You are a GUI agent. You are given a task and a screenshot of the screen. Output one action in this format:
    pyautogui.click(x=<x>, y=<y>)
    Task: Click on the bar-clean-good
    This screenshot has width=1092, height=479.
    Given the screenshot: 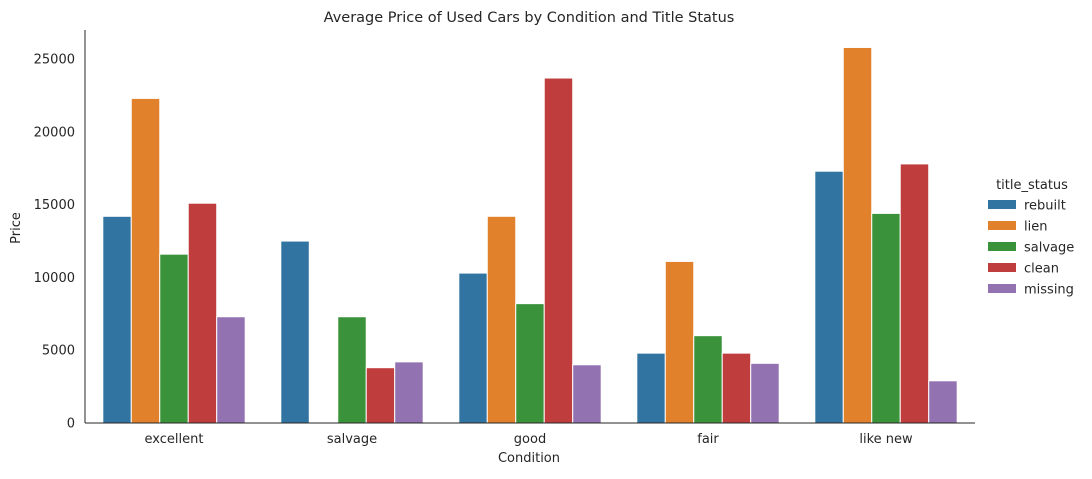 What is the action you would take?
    pyautogui.click(x=558, y=250)
    